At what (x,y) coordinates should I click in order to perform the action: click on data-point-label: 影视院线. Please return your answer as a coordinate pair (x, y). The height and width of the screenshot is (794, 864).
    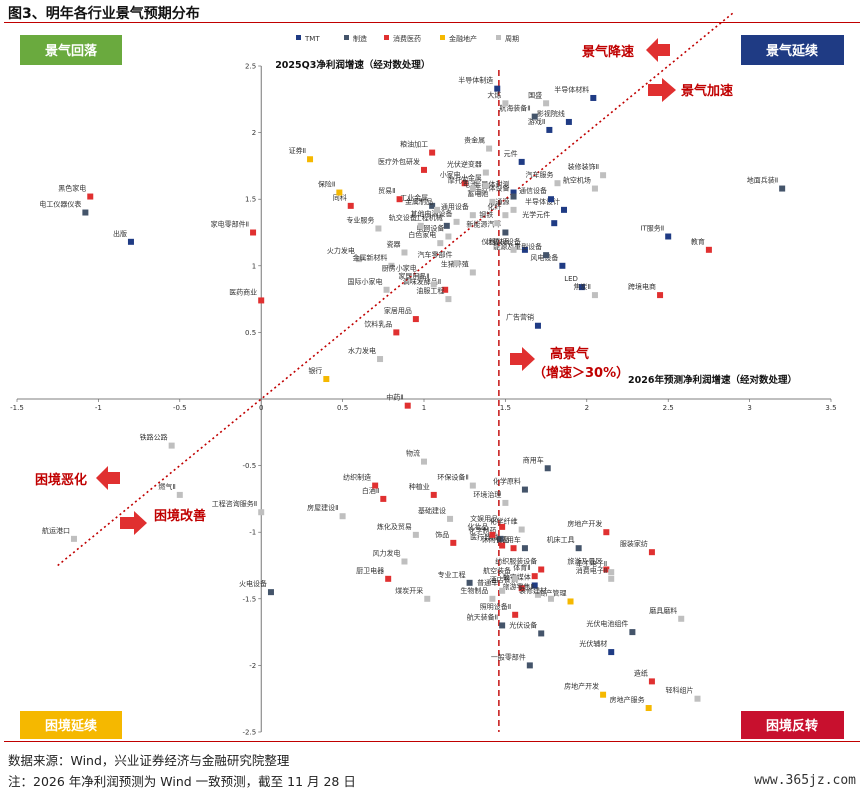
    Looking at the image, I should click on (551, 113).